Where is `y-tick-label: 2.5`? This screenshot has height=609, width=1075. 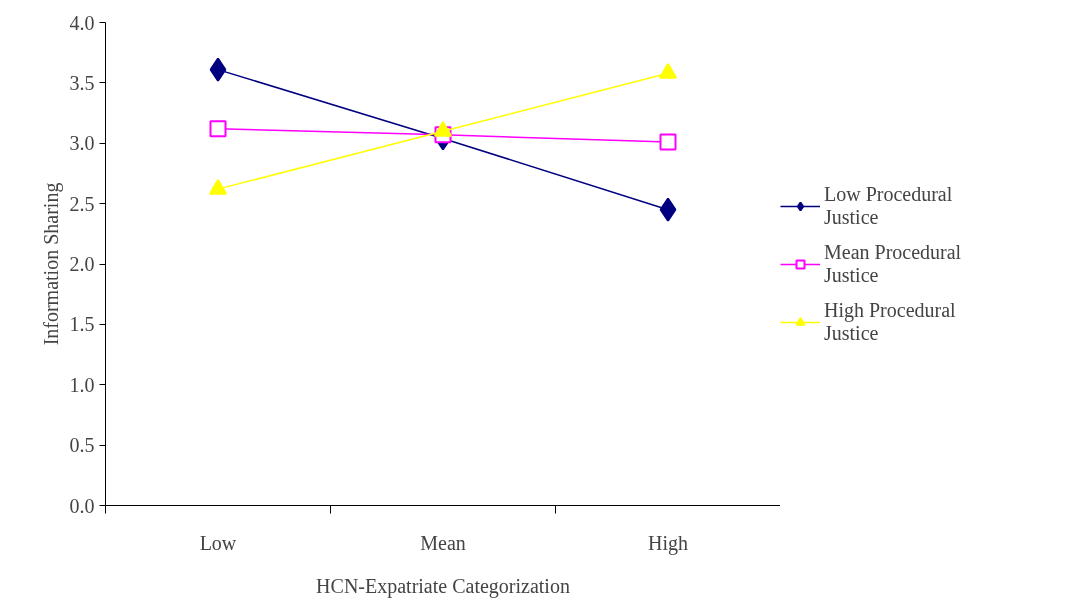 y-tick-label: 2.5 is located at coordinates (82, 203).